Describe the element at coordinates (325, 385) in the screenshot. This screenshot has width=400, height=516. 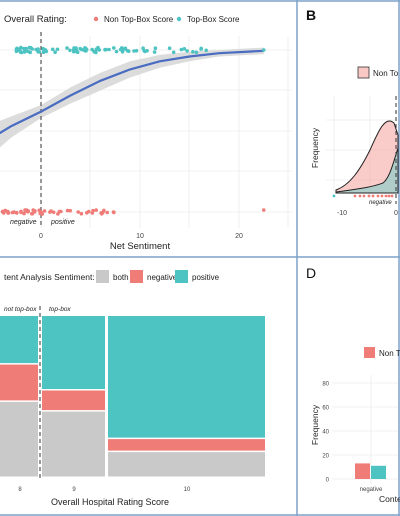
I see `y-tick-d: 80` at that location.